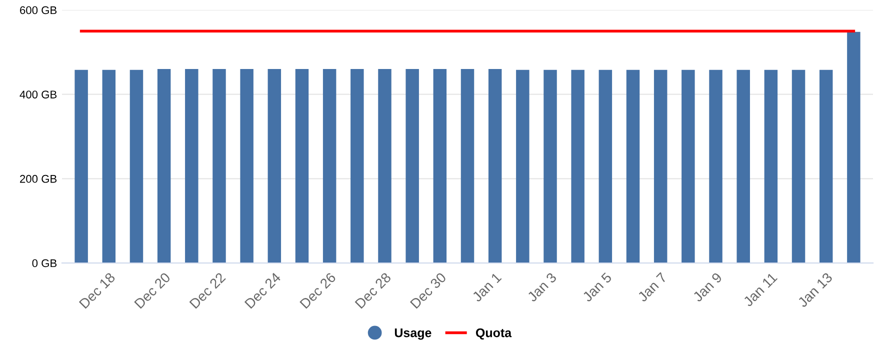 The height and width of the screenshot is (351, 877). Describe the element at coordinates (652, 287) in the screenshot. I see `x-tick-label: Jan 7` at that location.